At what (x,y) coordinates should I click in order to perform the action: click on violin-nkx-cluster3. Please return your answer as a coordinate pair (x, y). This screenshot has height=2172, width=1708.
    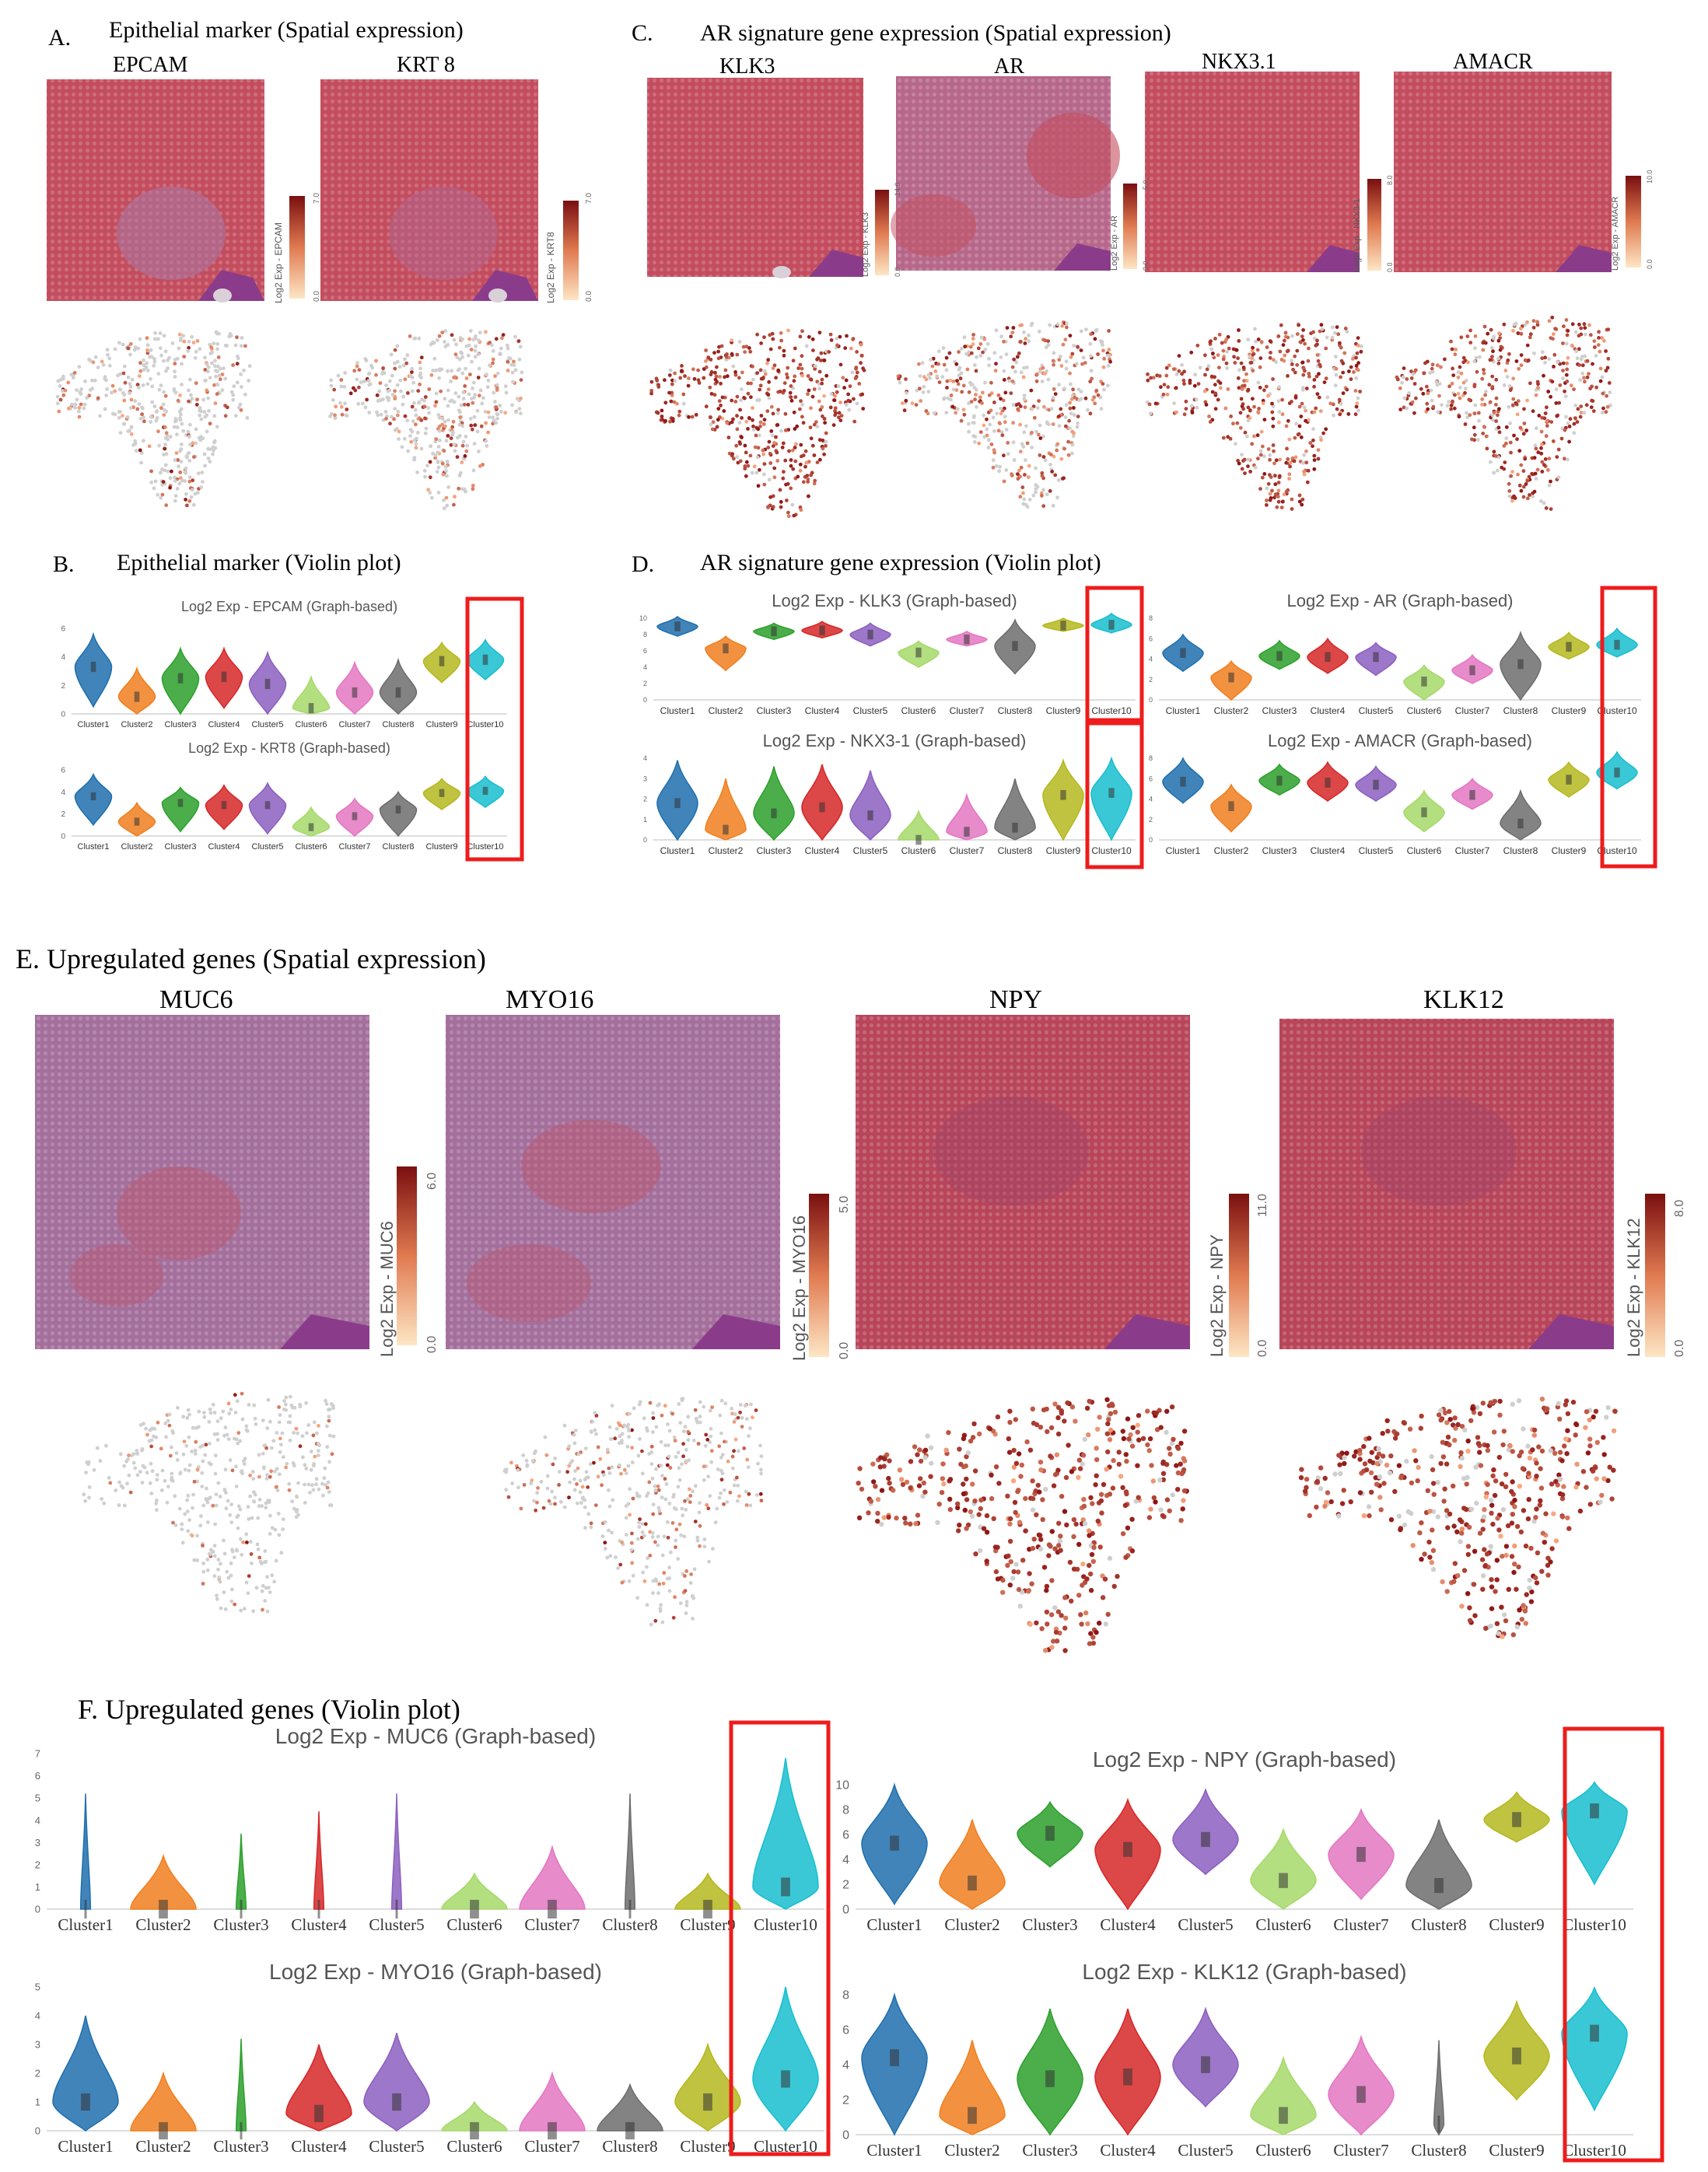
    Looking at the image, I should click on (774, 804).